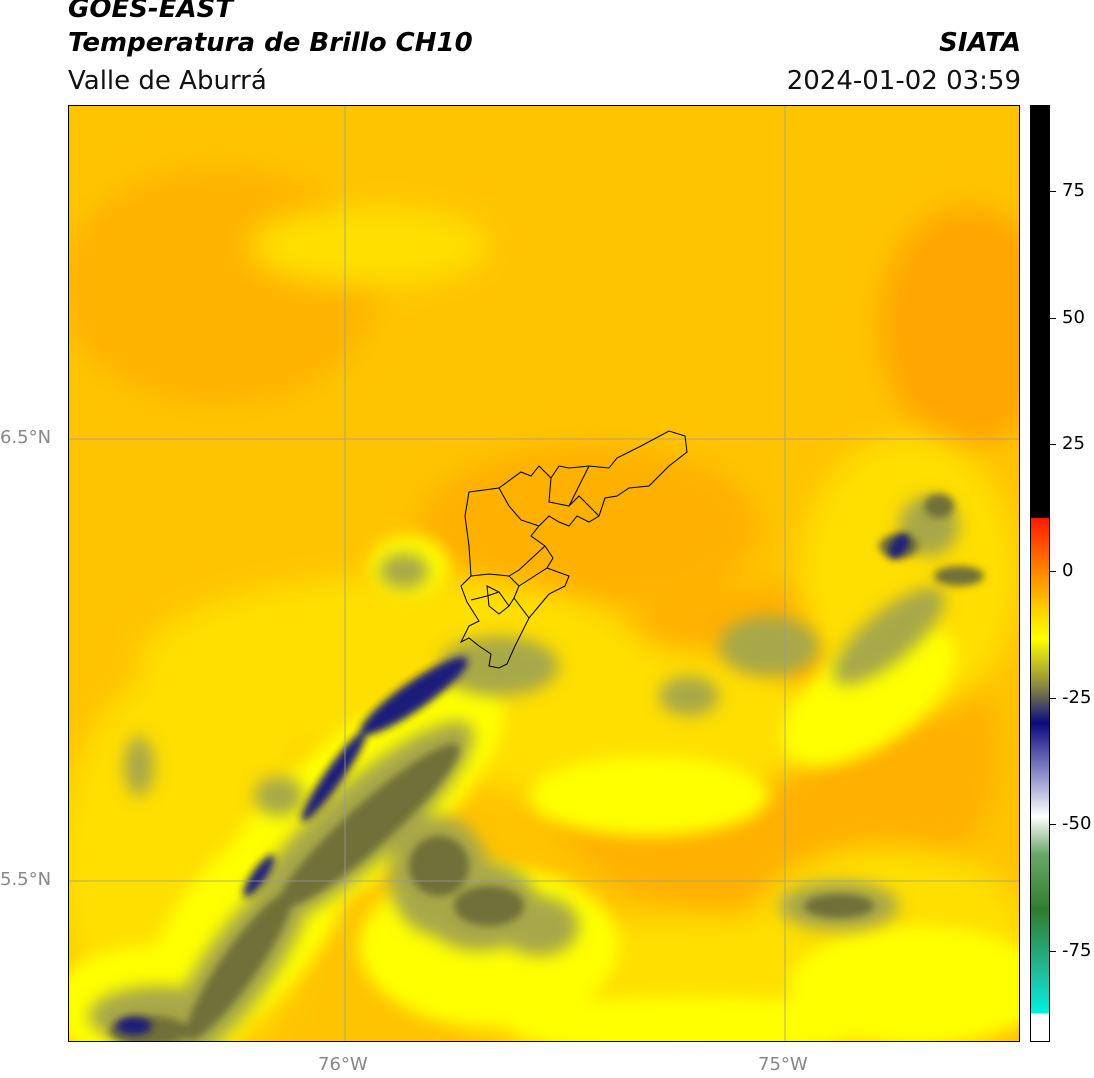  What do you see at coordinates (1068, 570) in the screenshot?
I see `colorbar-tick-label: 0` at bounding box center [1068, 570].